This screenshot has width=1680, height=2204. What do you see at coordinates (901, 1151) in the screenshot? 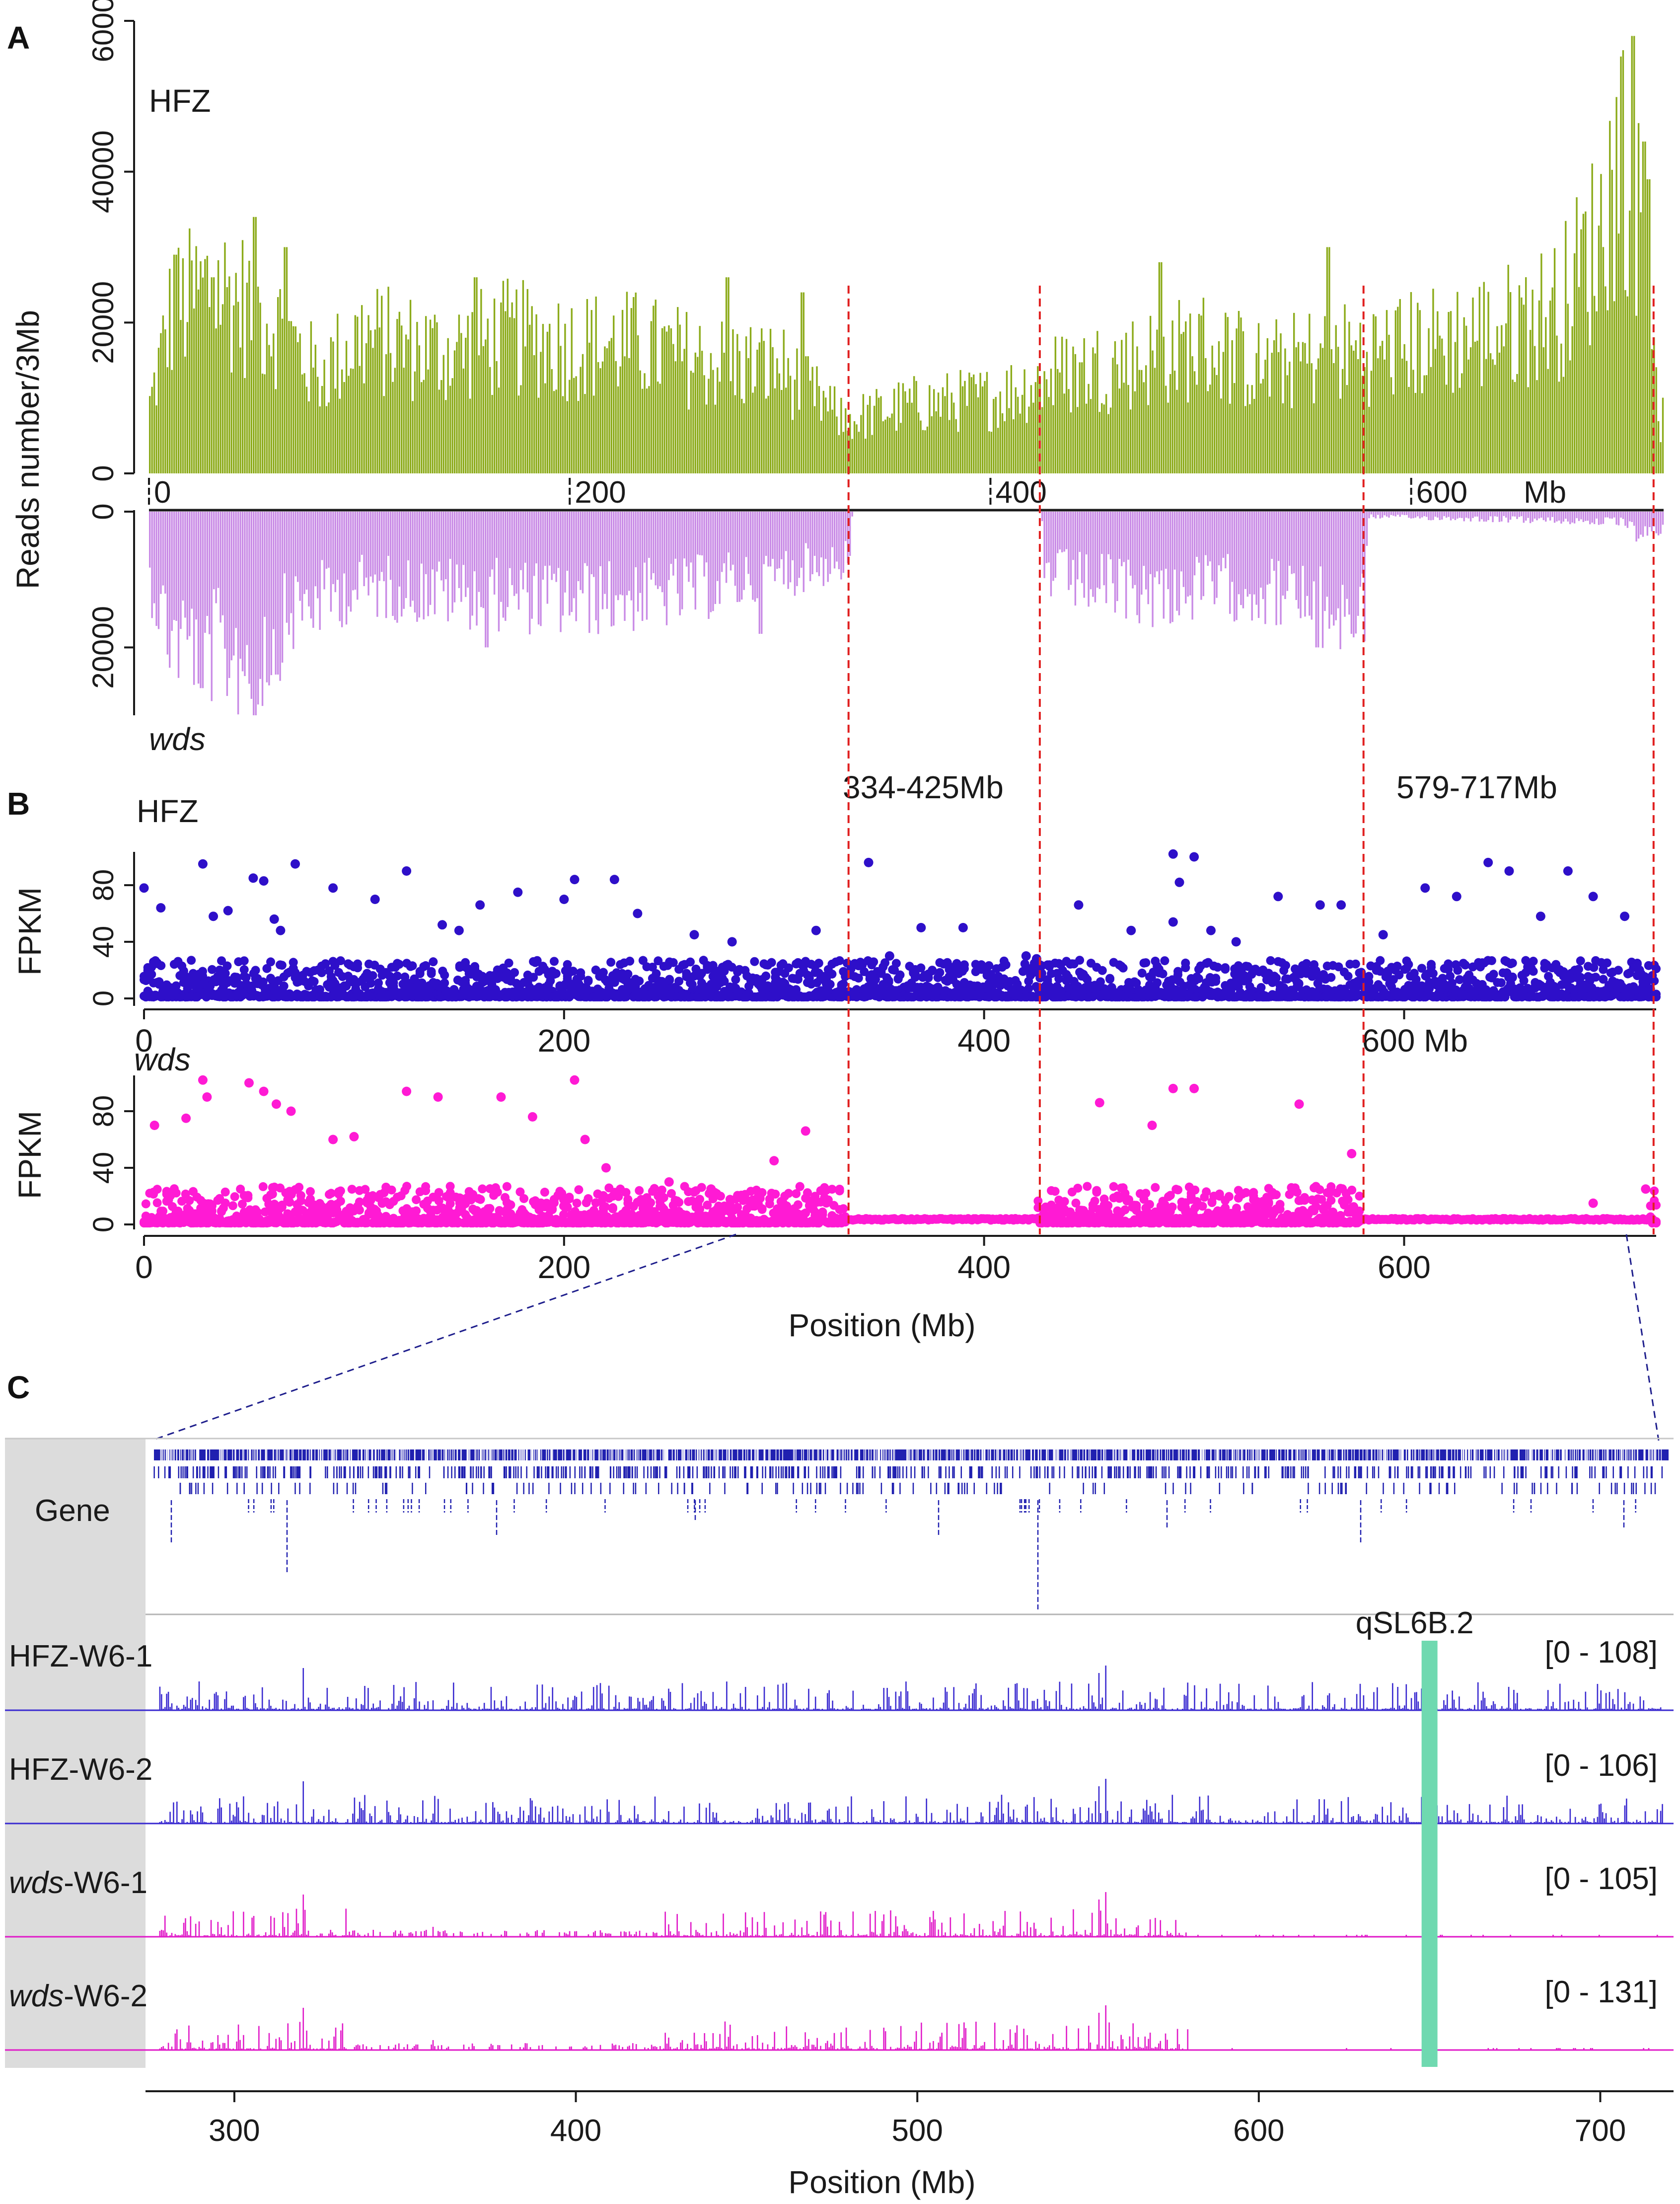
I see `panel-b-wds-points` at bounding box center [901, 1151].